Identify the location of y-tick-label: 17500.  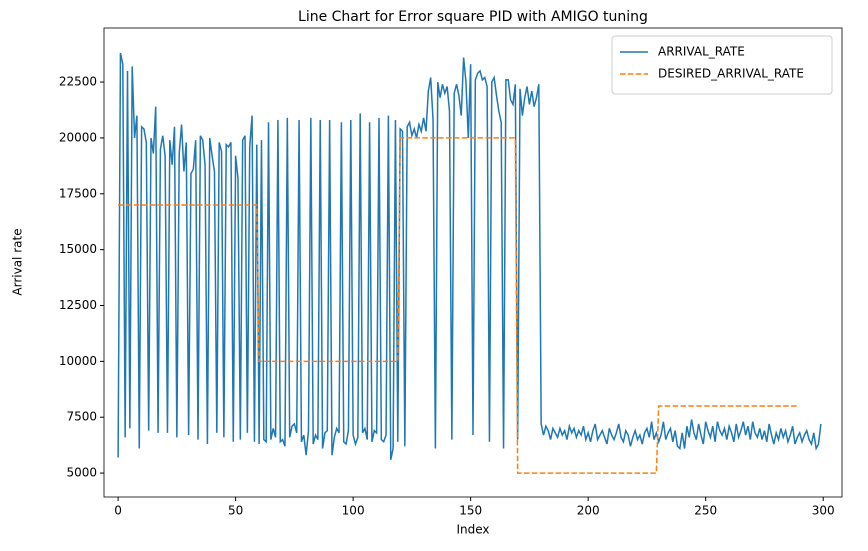
(78, 193).